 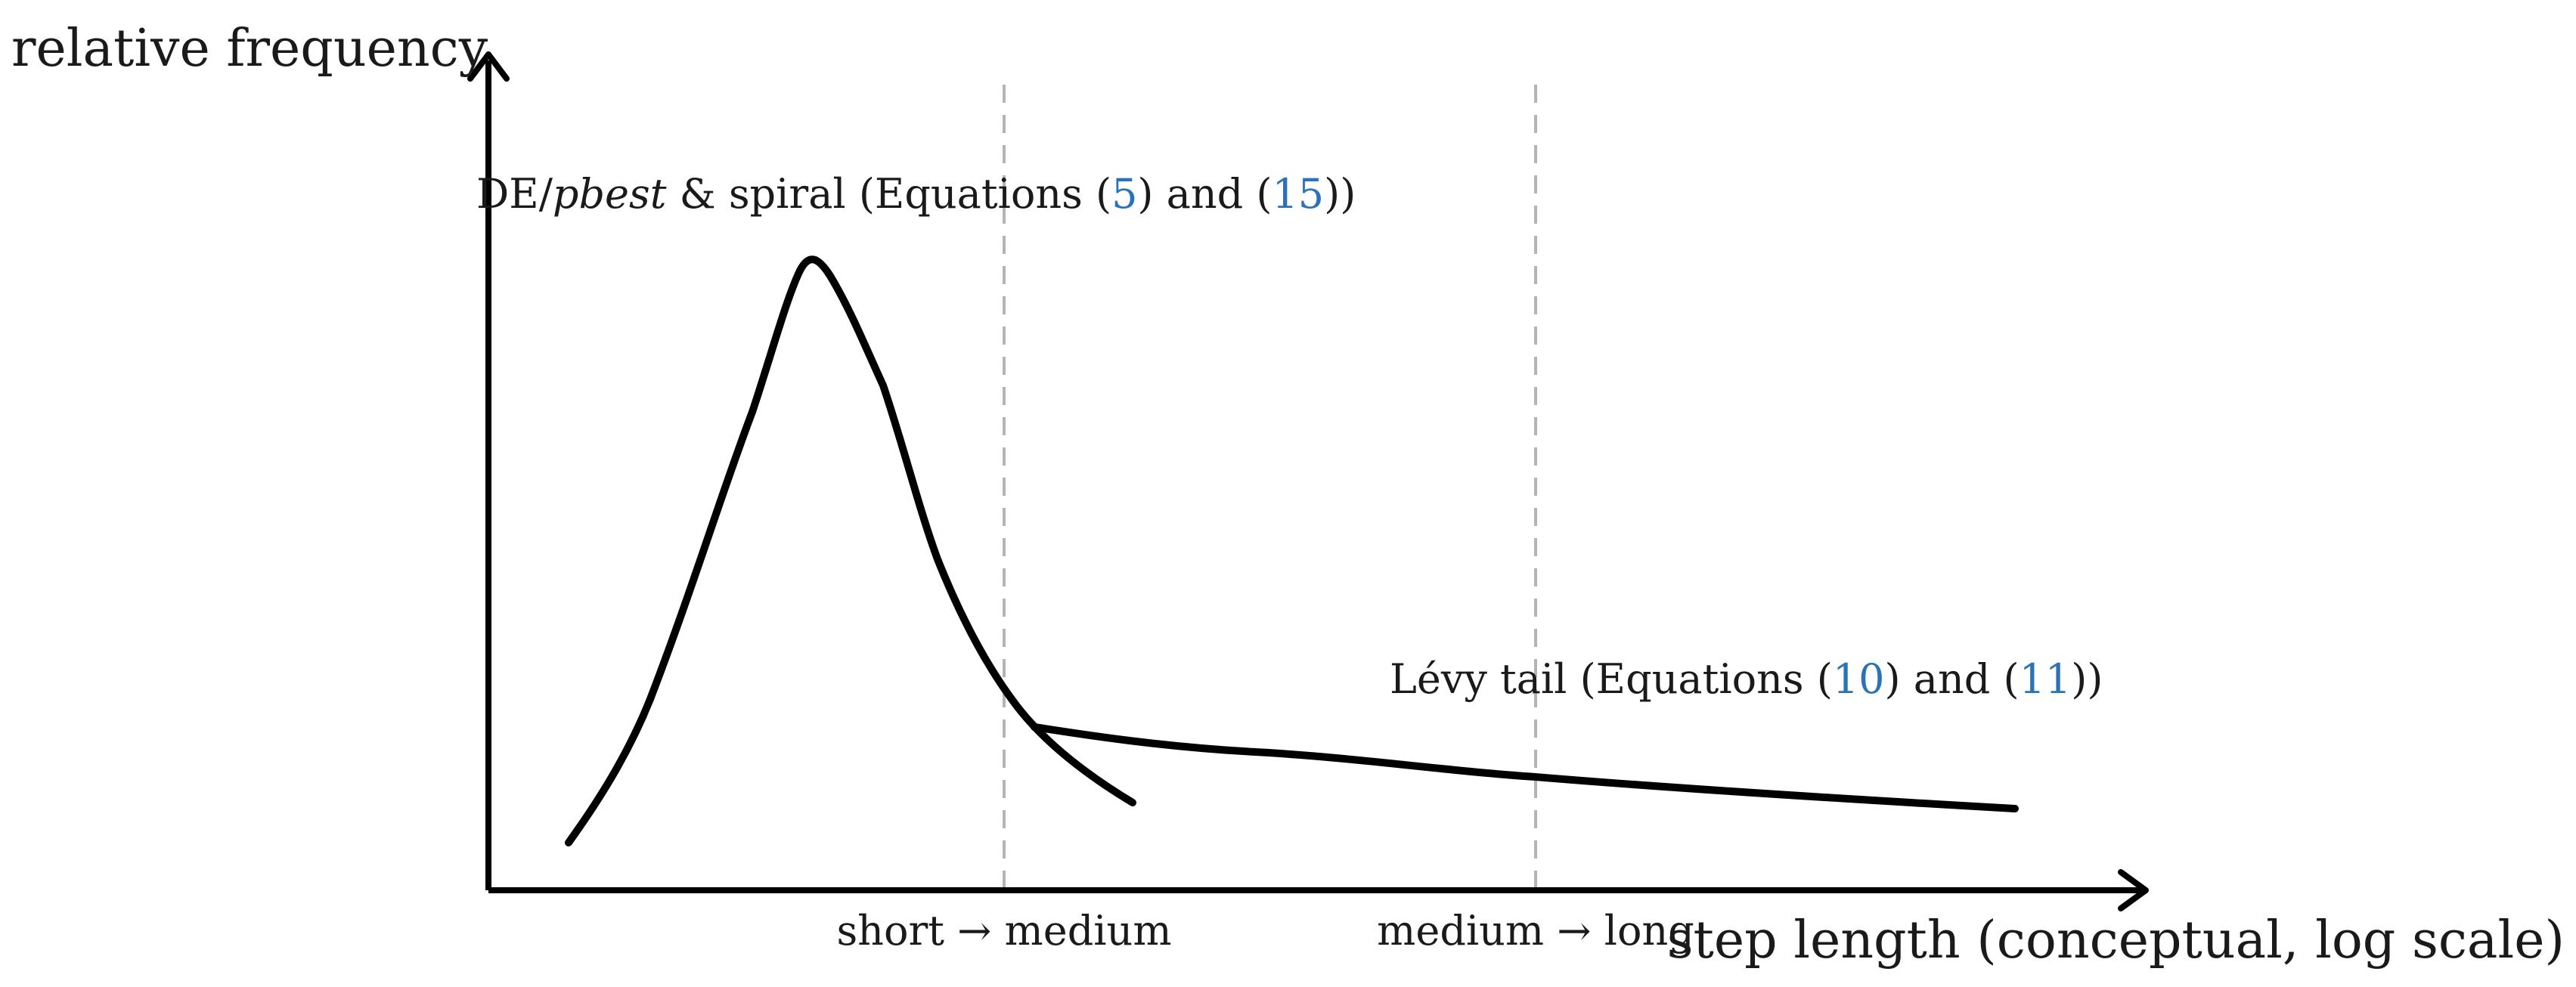 I want to click on boundary-label-short-medium: short → medium, so click(x=1003, y=931).